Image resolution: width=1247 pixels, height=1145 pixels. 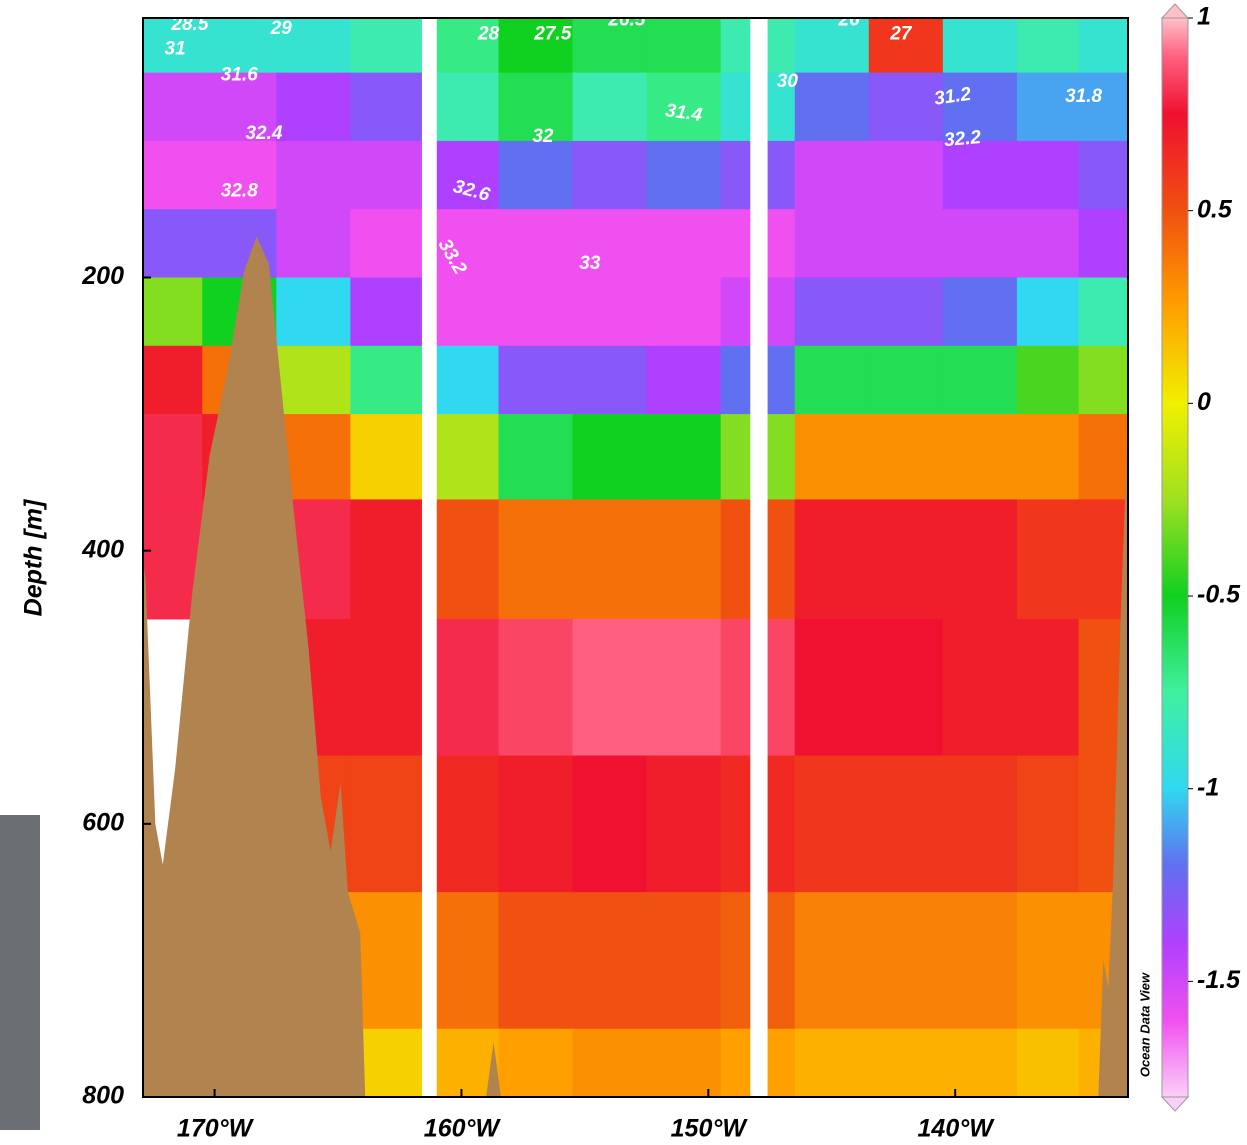 I want to click on colorbar-tick-label: -0.5, so click(x=1219, y=595).